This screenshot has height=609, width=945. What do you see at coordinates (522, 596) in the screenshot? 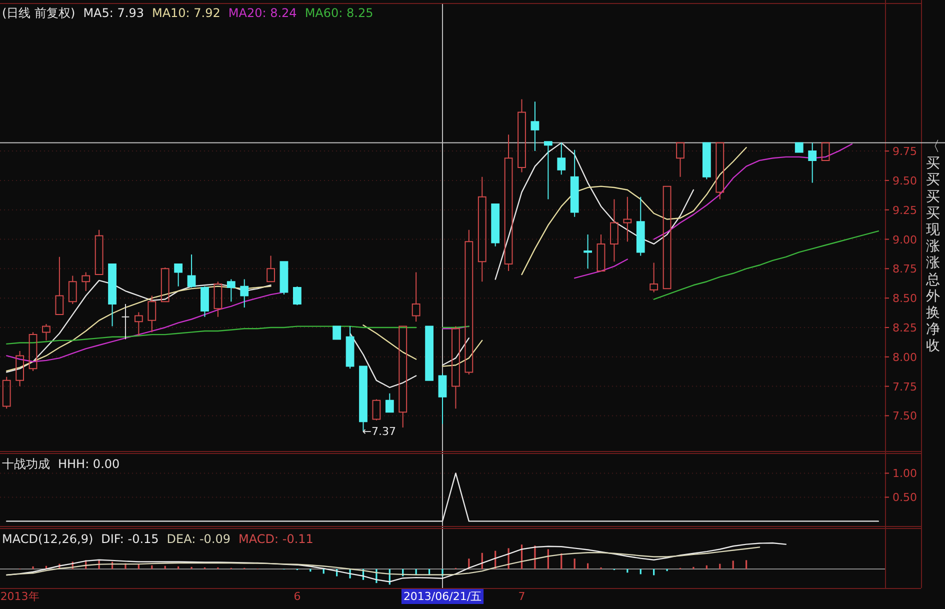
I see `x-tick-label: 7` at bounding box center [522, 596].